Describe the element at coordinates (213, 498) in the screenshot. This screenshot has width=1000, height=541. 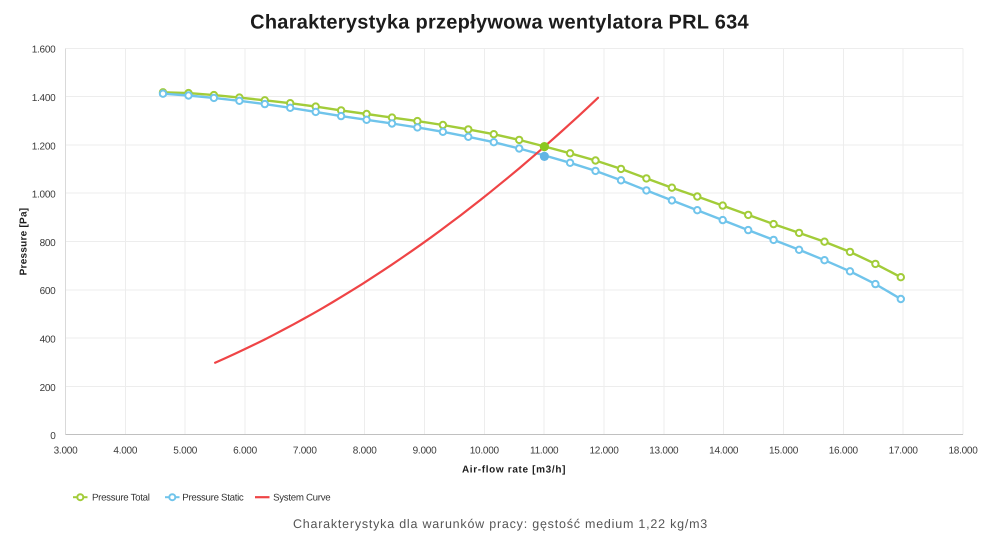
I see `svg-text: Pressure Static` at that location.